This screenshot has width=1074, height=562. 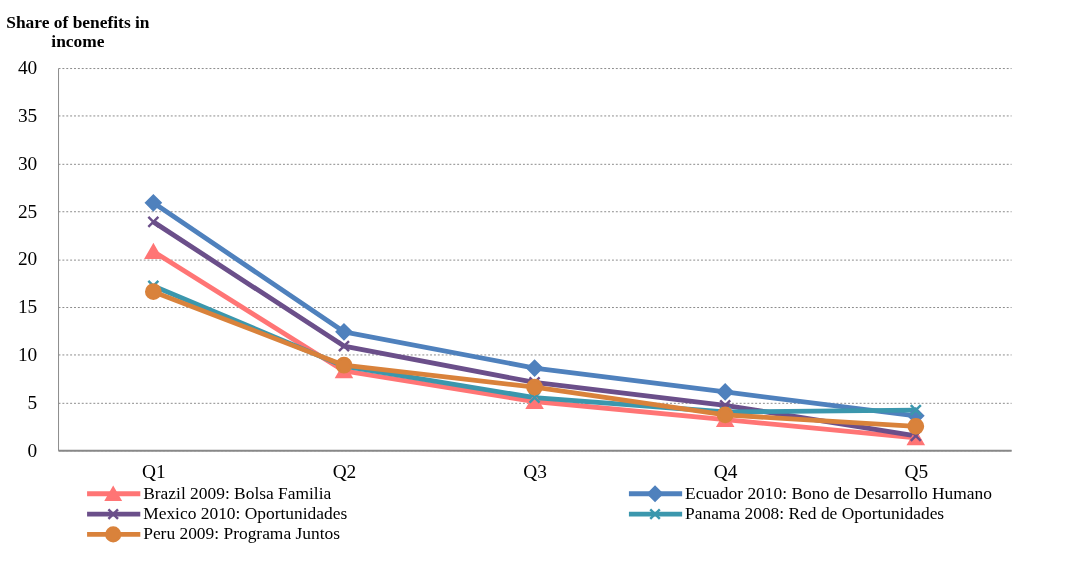 What do you see at coordinates (535, 471) in the screenshot?
I see `x-tick-label: Q3` at bounding box center [535, 471].